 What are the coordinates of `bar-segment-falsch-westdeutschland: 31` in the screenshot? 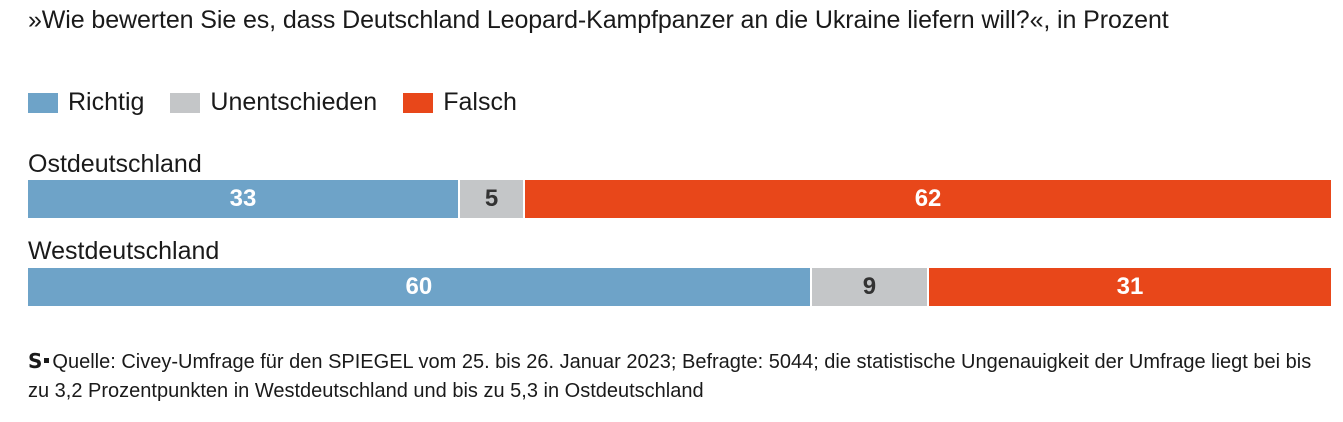 It's located at (1129, 287).